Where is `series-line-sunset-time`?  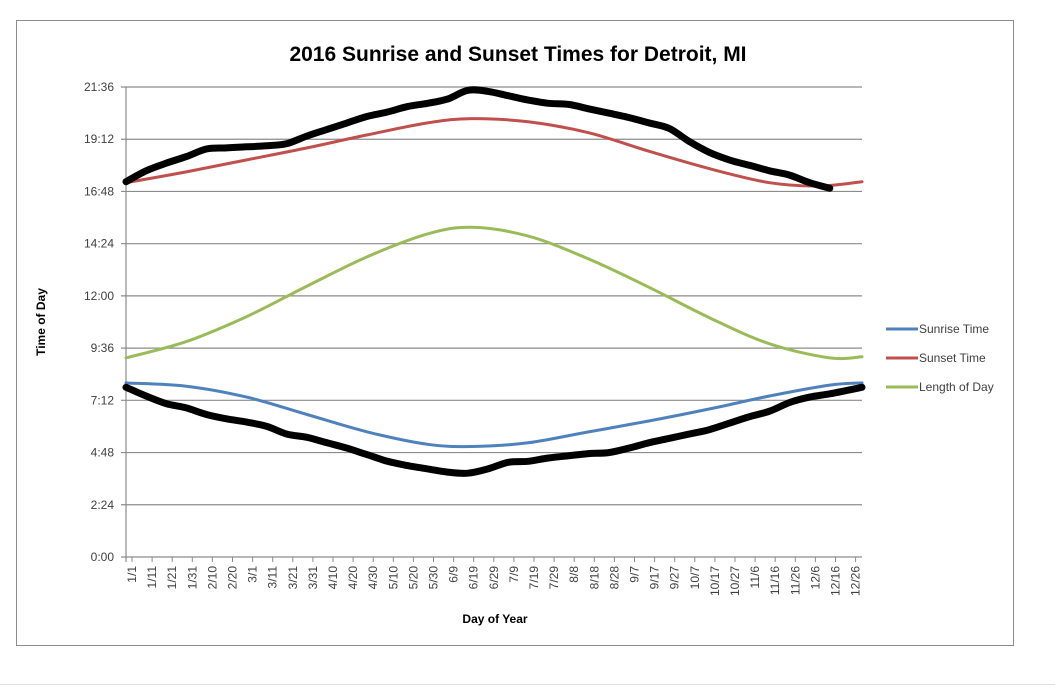 series-line-sunset-time is located at coordinates (494, 152).